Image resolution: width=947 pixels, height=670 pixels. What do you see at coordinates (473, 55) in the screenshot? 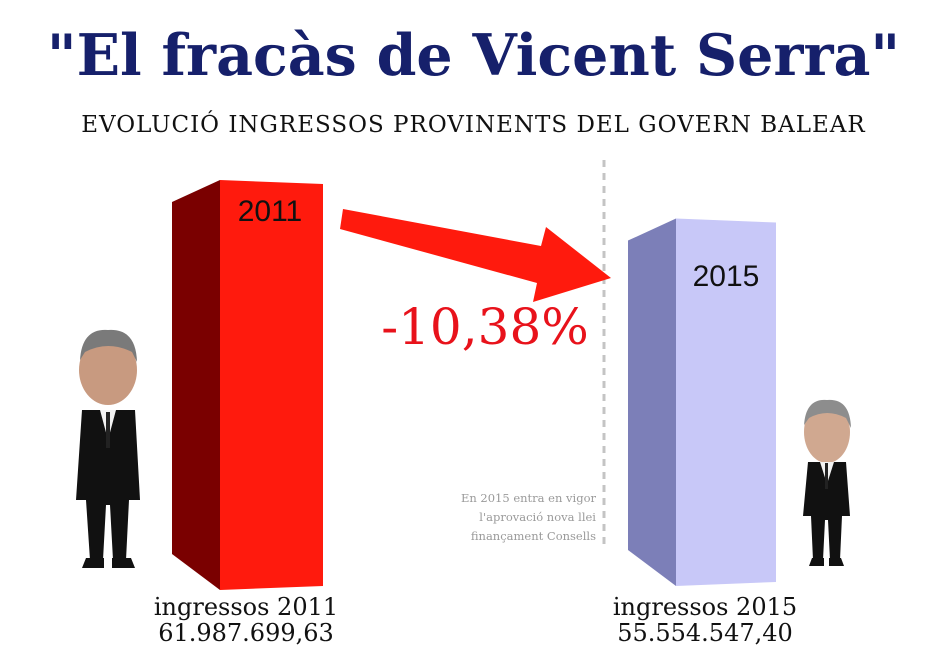
I see `chart-title: "El fracàs de Vicent Serra"` at bounding box center [473, 55].